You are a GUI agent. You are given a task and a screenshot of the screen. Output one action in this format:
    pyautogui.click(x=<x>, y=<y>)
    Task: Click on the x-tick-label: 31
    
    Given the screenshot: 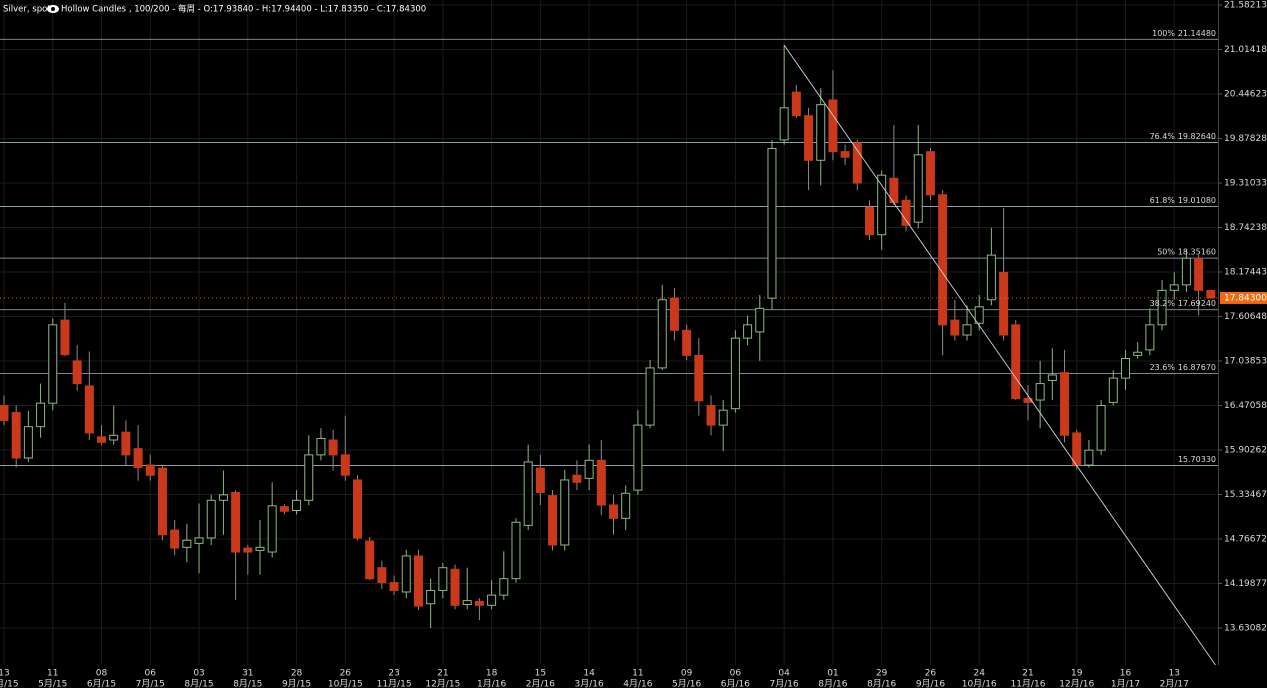 What is the action you would take?
    pyautogui.click(x=247, y=674)
    